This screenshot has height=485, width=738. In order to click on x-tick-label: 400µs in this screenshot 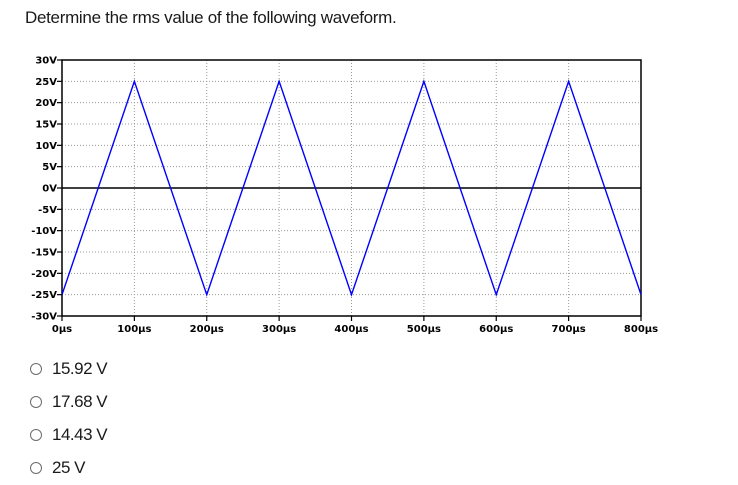, I will do `click(351, 329)`.